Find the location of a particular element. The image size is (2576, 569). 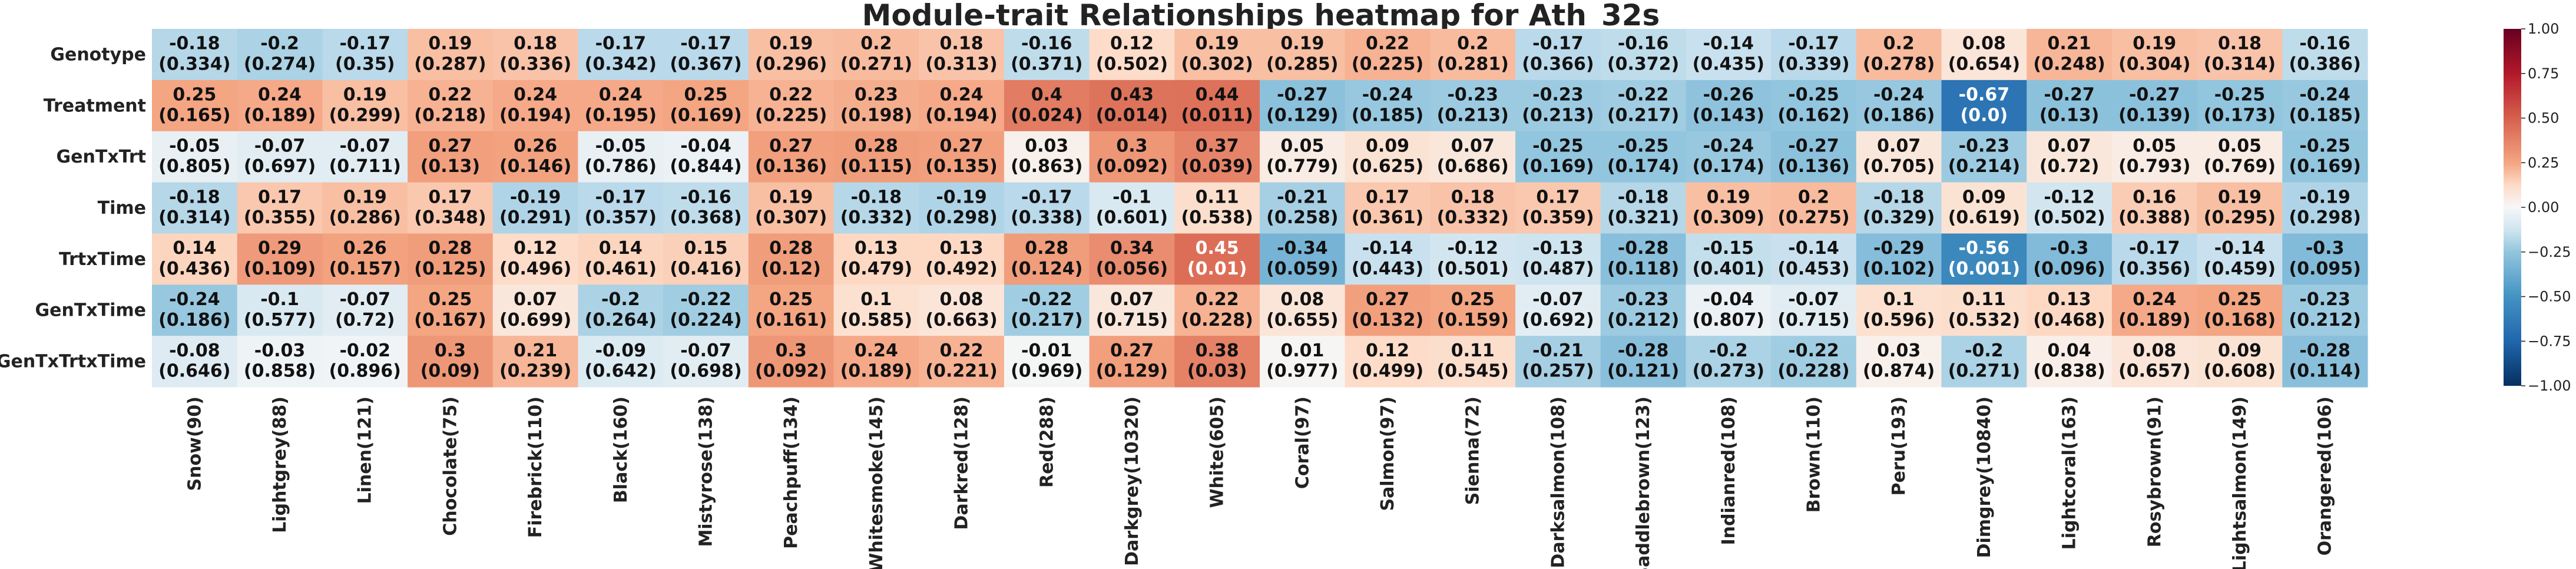

cell-pvalue-label: (0.304) is located at coordinates (2154, 64).